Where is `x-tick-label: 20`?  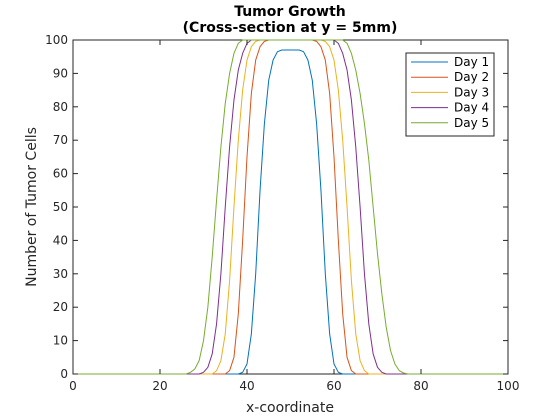
x-tick-label: 20 is located at coordinates (159, 386).